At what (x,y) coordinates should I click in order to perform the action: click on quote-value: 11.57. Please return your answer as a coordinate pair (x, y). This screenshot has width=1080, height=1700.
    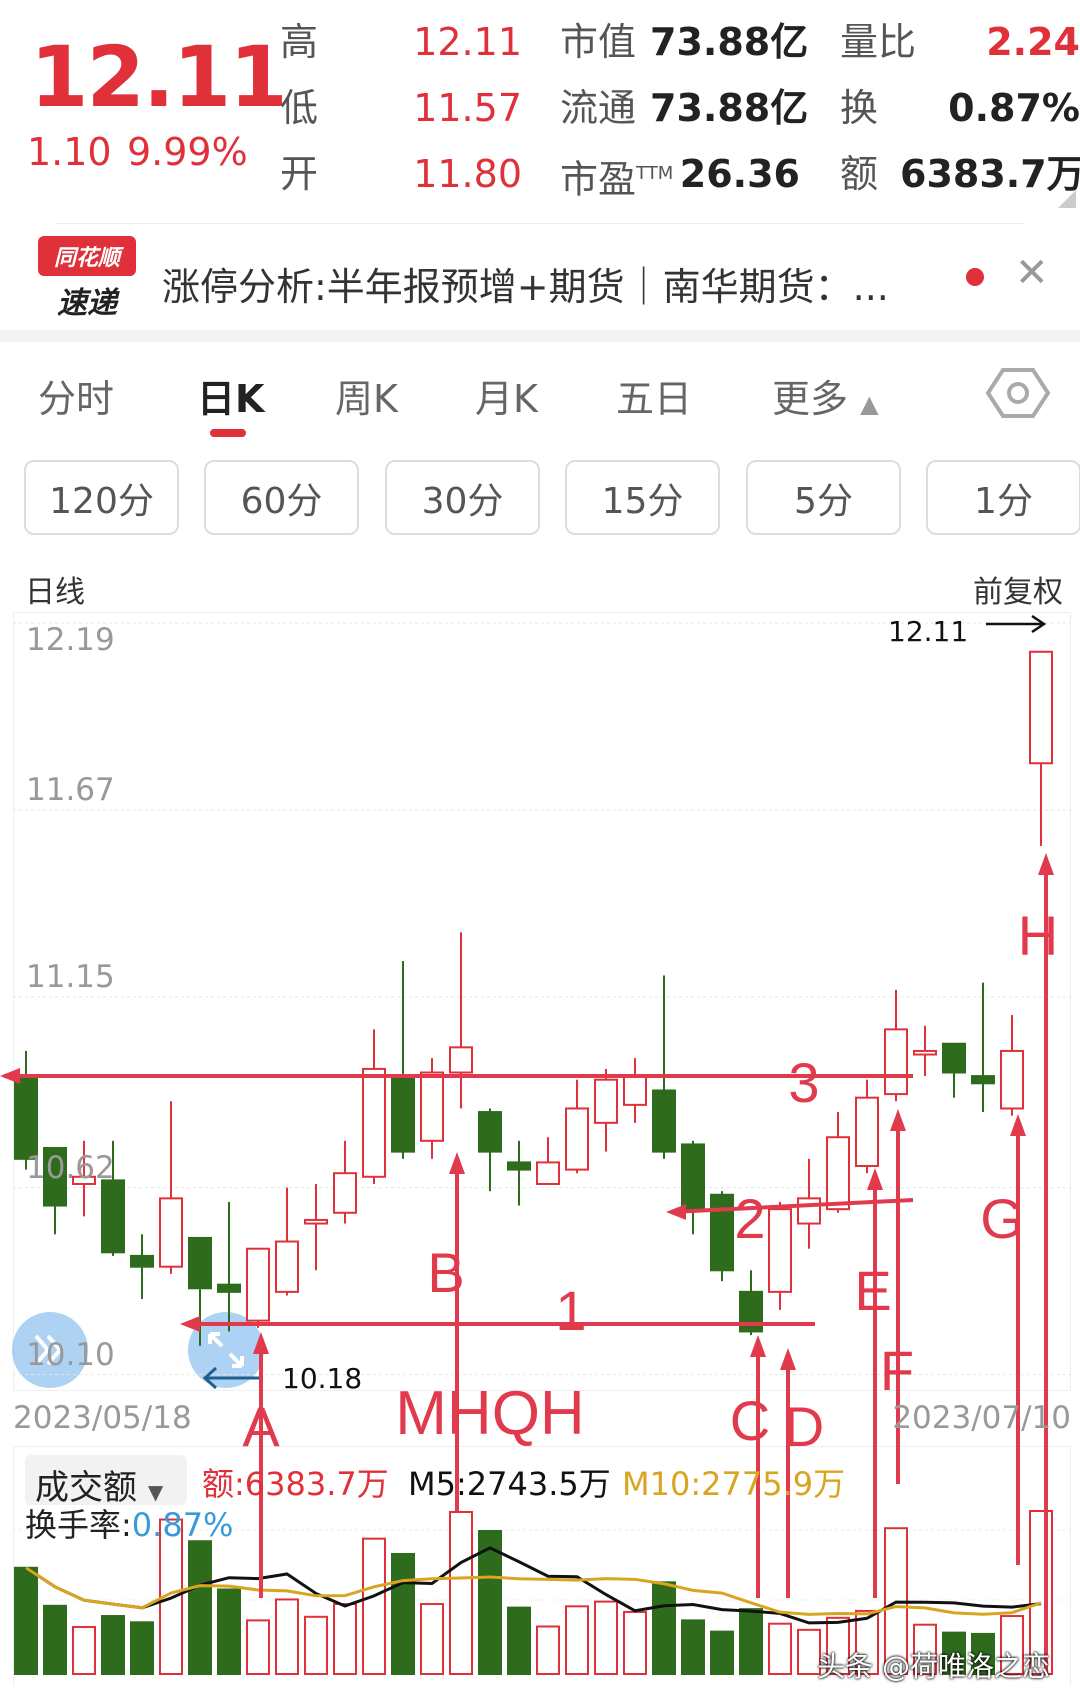
    Looking at the image, I should click on (467, 108).